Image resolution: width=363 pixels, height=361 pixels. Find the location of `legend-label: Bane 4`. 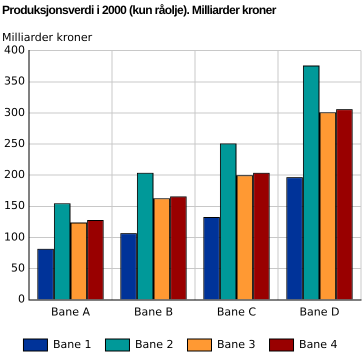

legend-label: Bane 4 is located at coordinates (318, 344).